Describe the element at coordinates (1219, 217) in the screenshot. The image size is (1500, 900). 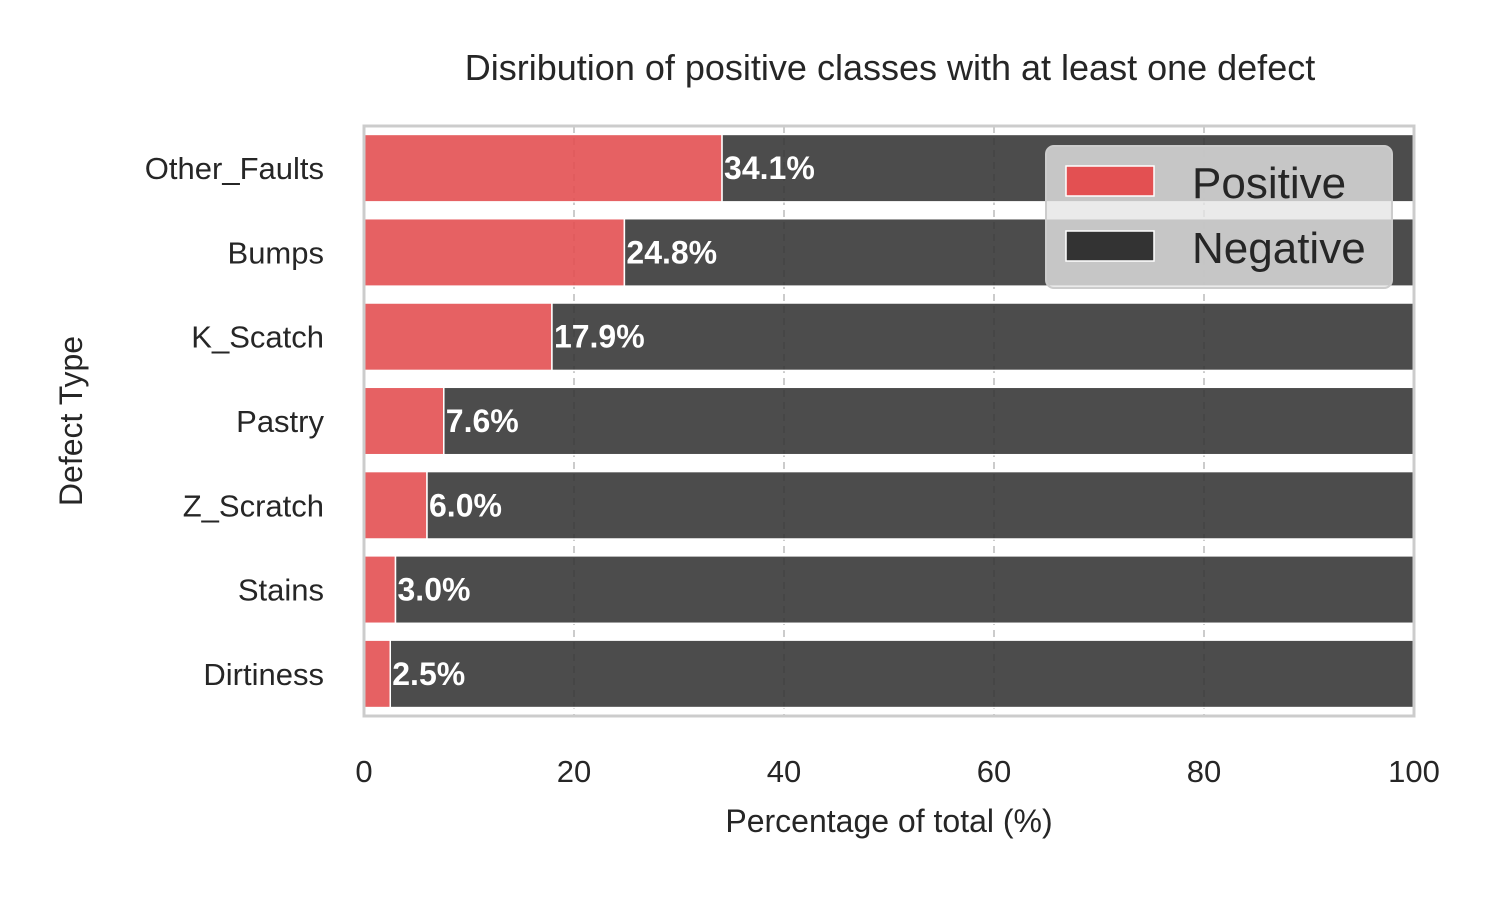
I see `legend: Positive Negative` at that location.